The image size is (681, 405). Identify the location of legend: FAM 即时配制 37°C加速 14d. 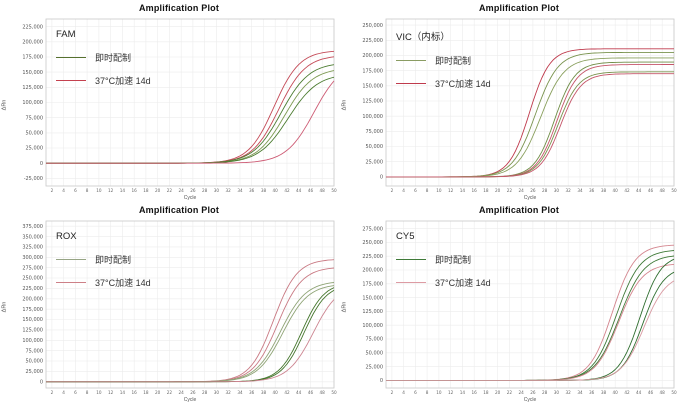
(103, 63).